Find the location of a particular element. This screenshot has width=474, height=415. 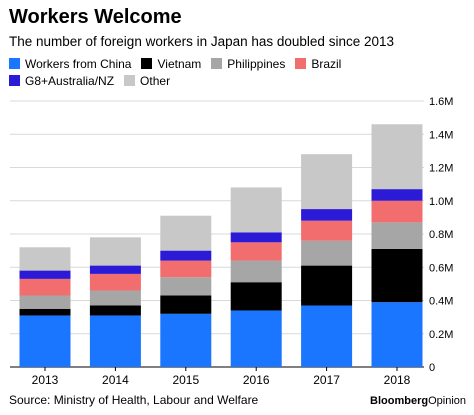

y-tick-label: 0.8M is located at coordinates (441, 235).